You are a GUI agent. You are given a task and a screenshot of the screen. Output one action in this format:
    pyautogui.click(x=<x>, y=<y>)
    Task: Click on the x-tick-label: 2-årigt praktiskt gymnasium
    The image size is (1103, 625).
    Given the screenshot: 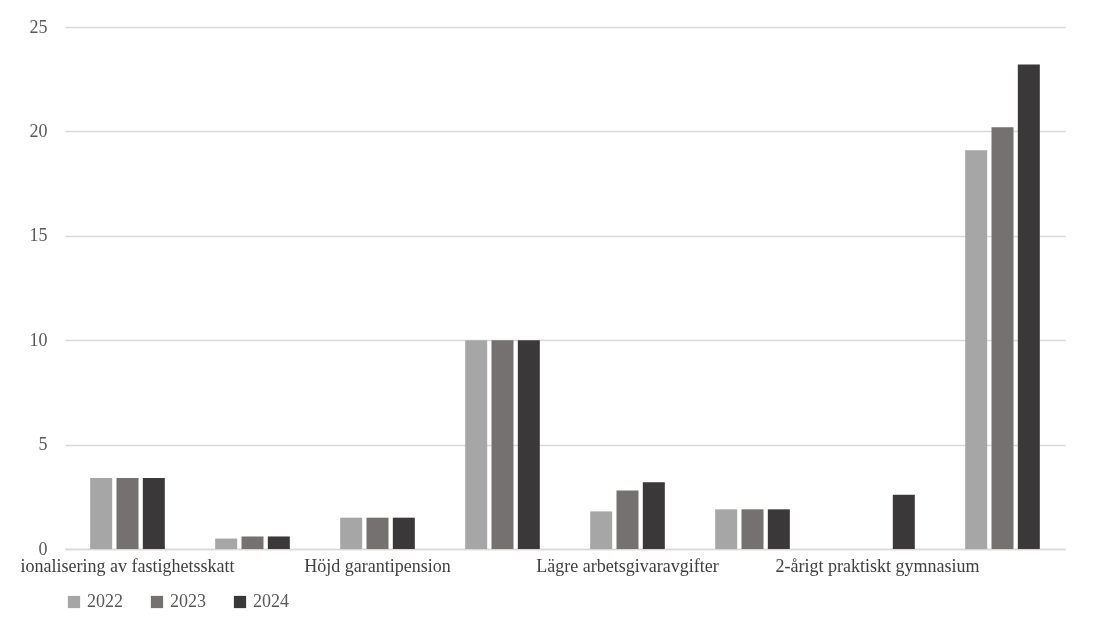 What is the action you would take?
    pyautogui.click(x=877, y=565)
    